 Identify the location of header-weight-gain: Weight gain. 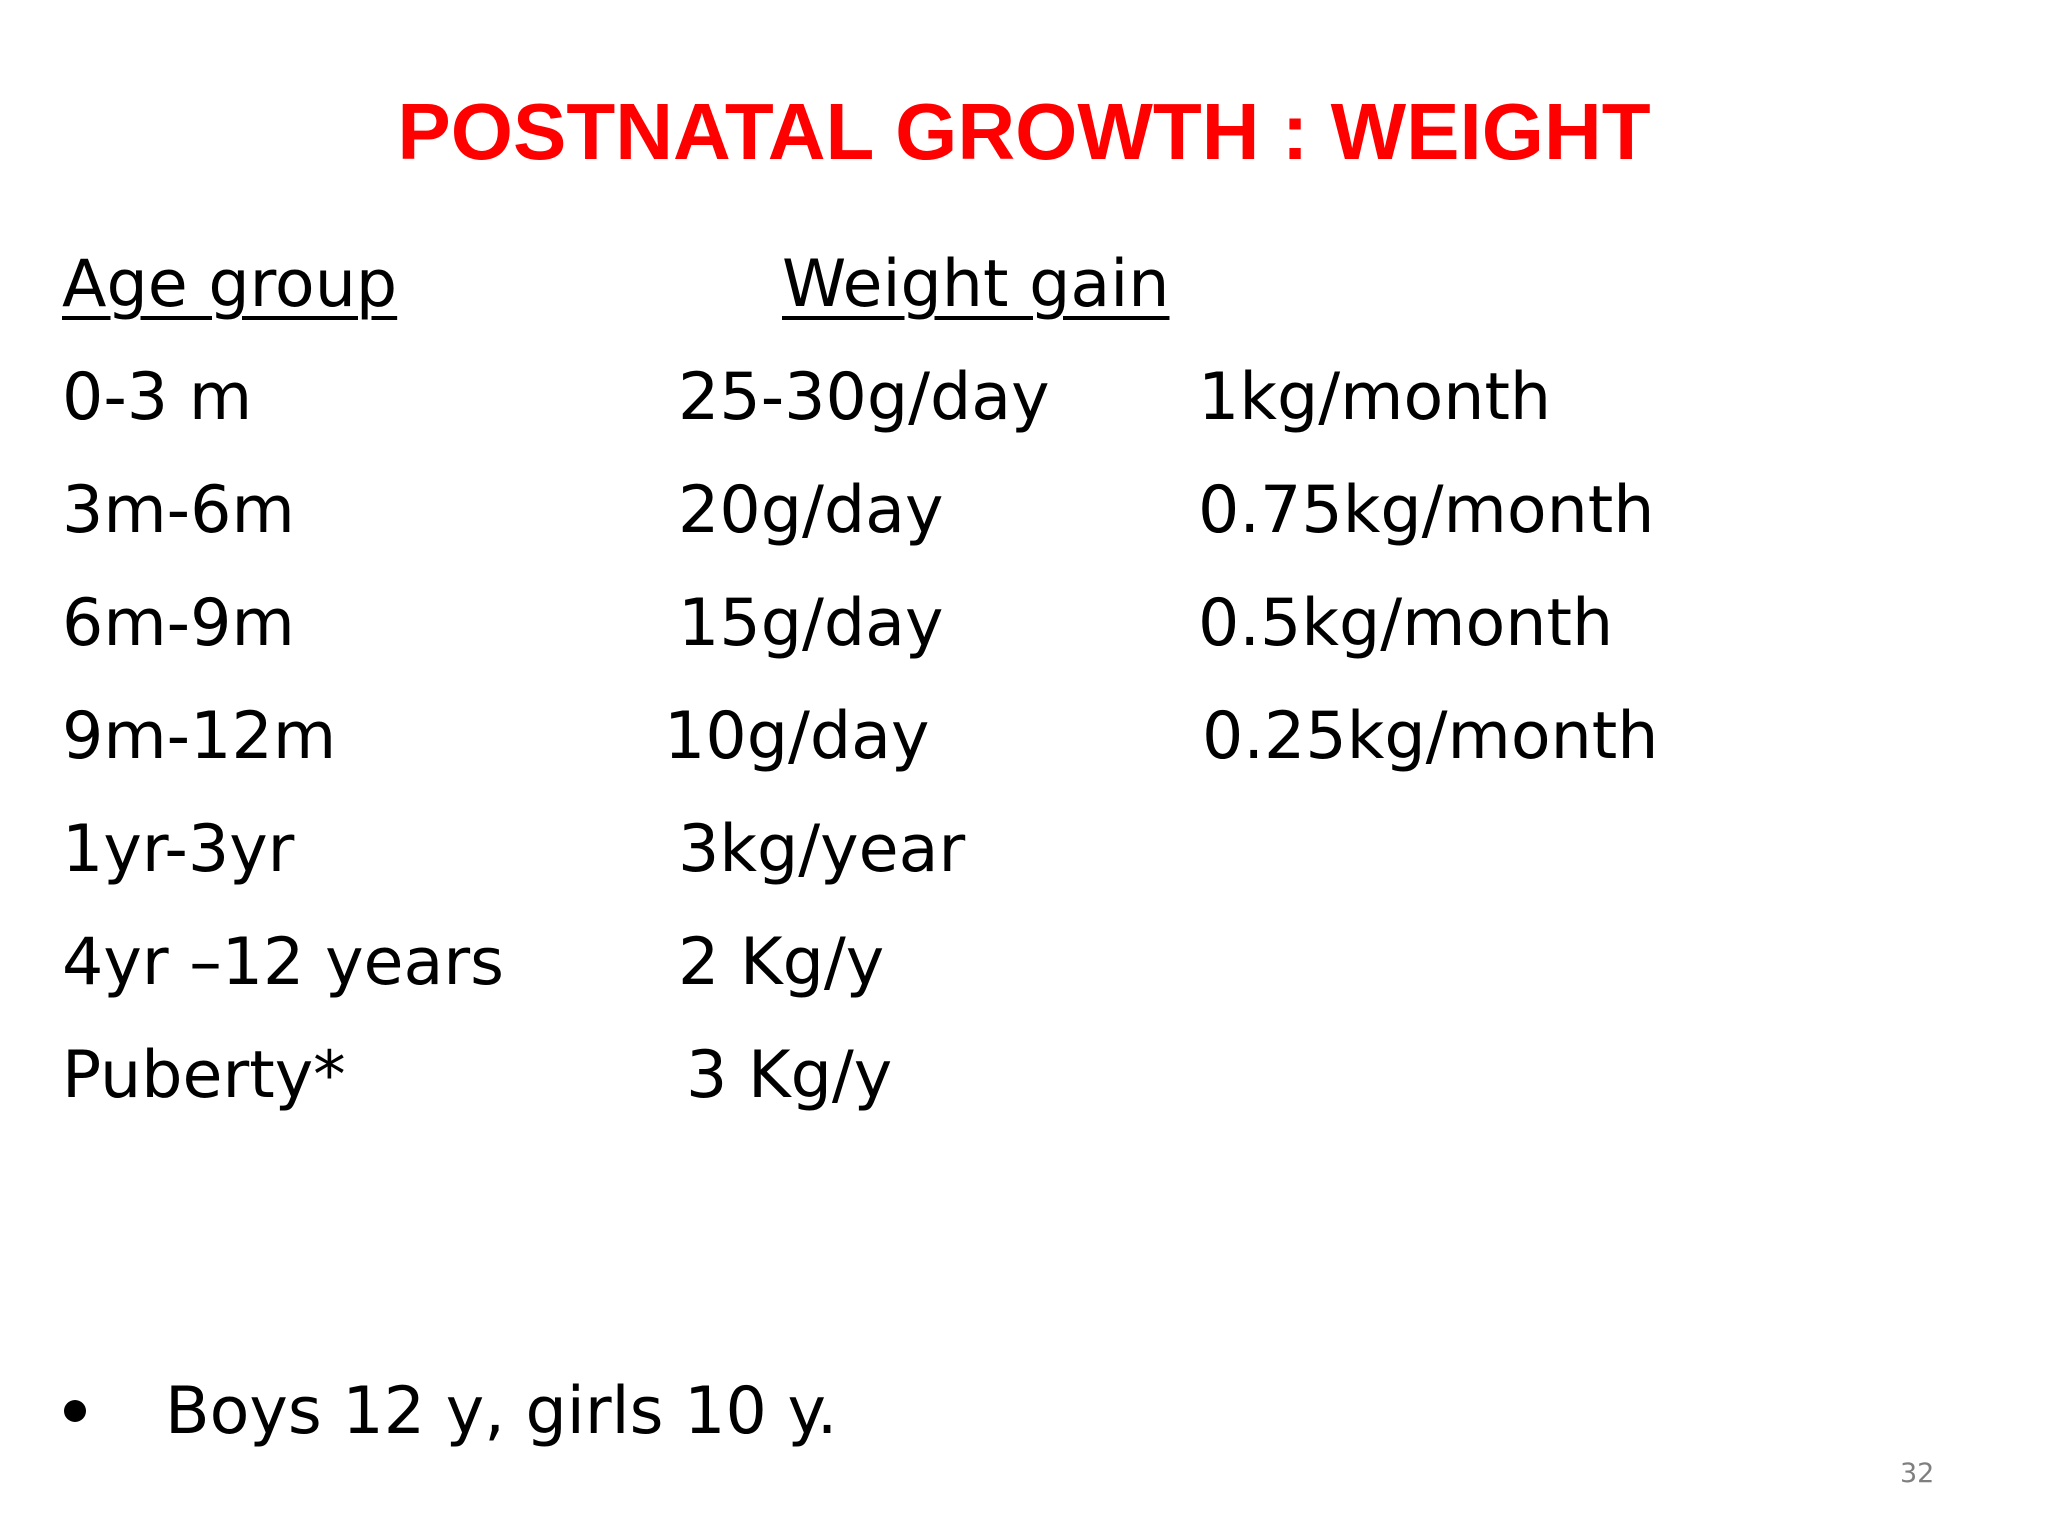
(976, 284).